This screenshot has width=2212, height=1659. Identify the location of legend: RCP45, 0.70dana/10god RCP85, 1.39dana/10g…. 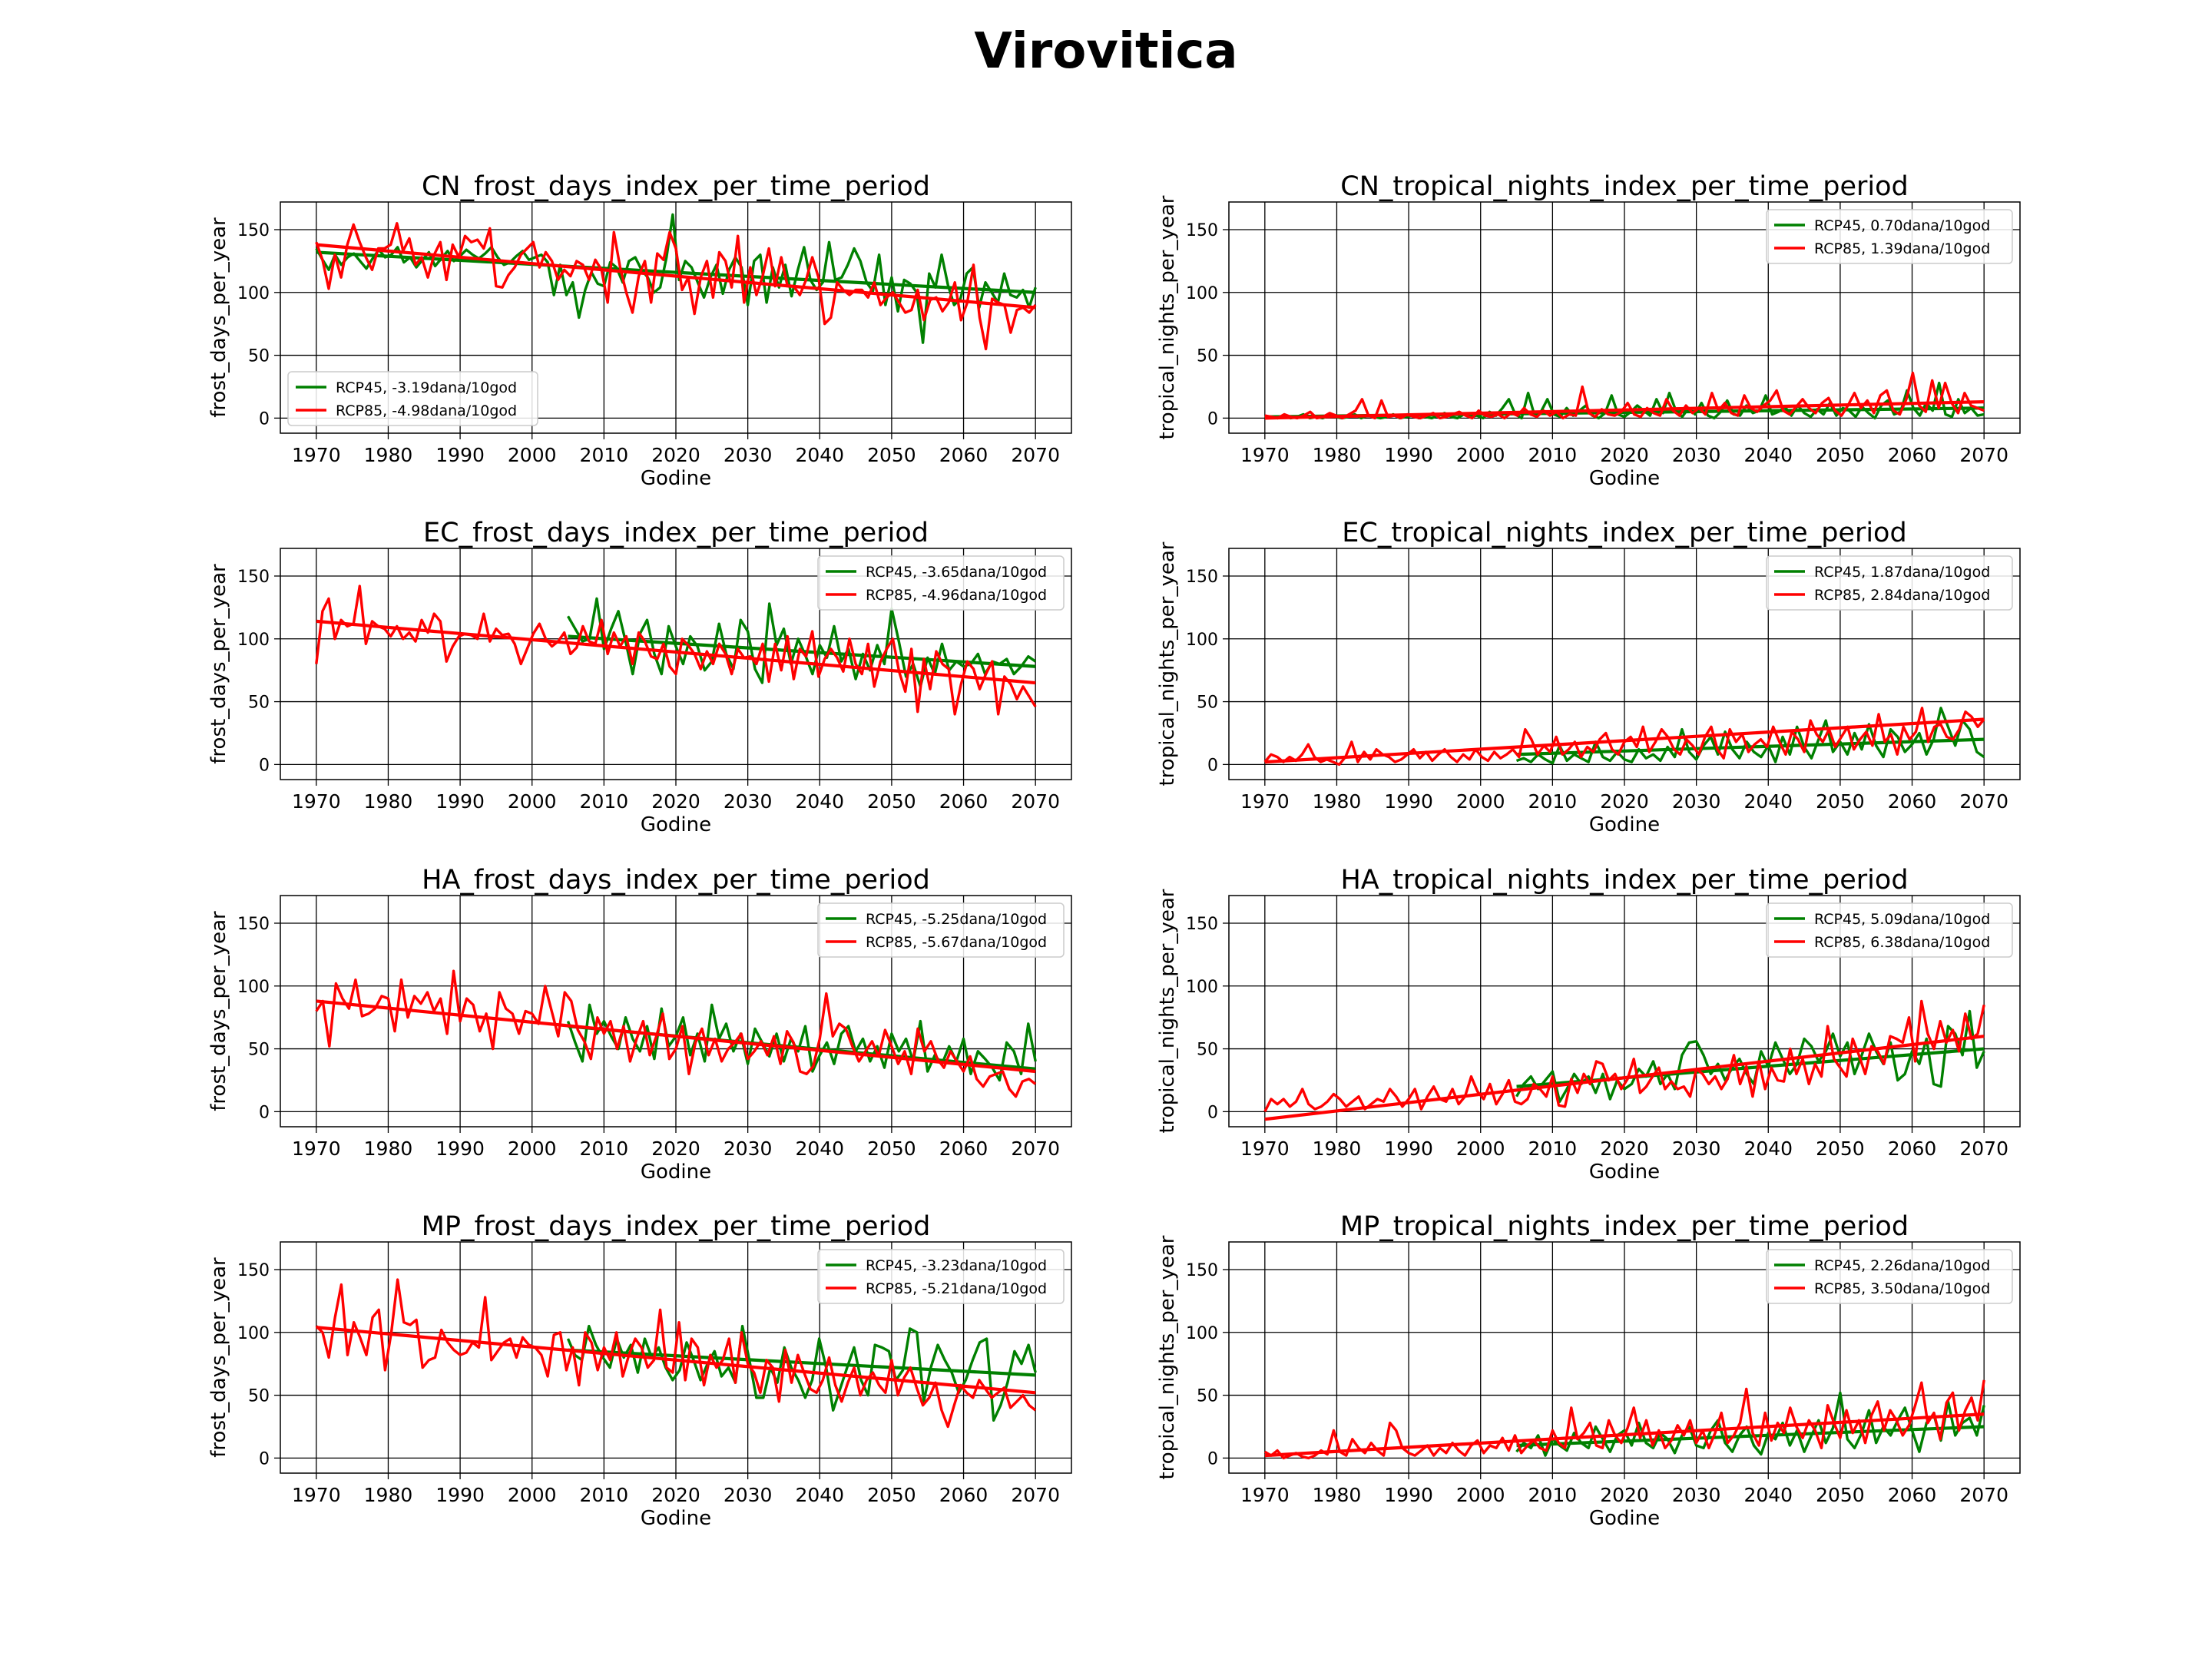
(1890, 237).